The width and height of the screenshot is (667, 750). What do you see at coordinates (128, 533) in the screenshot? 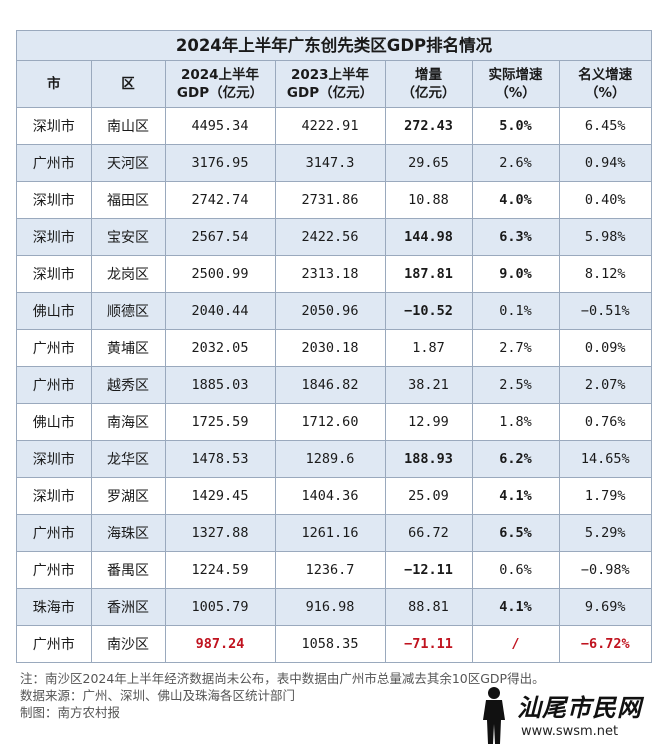
I see `cell-district: 海珠区` at bounding box center [128, 533].